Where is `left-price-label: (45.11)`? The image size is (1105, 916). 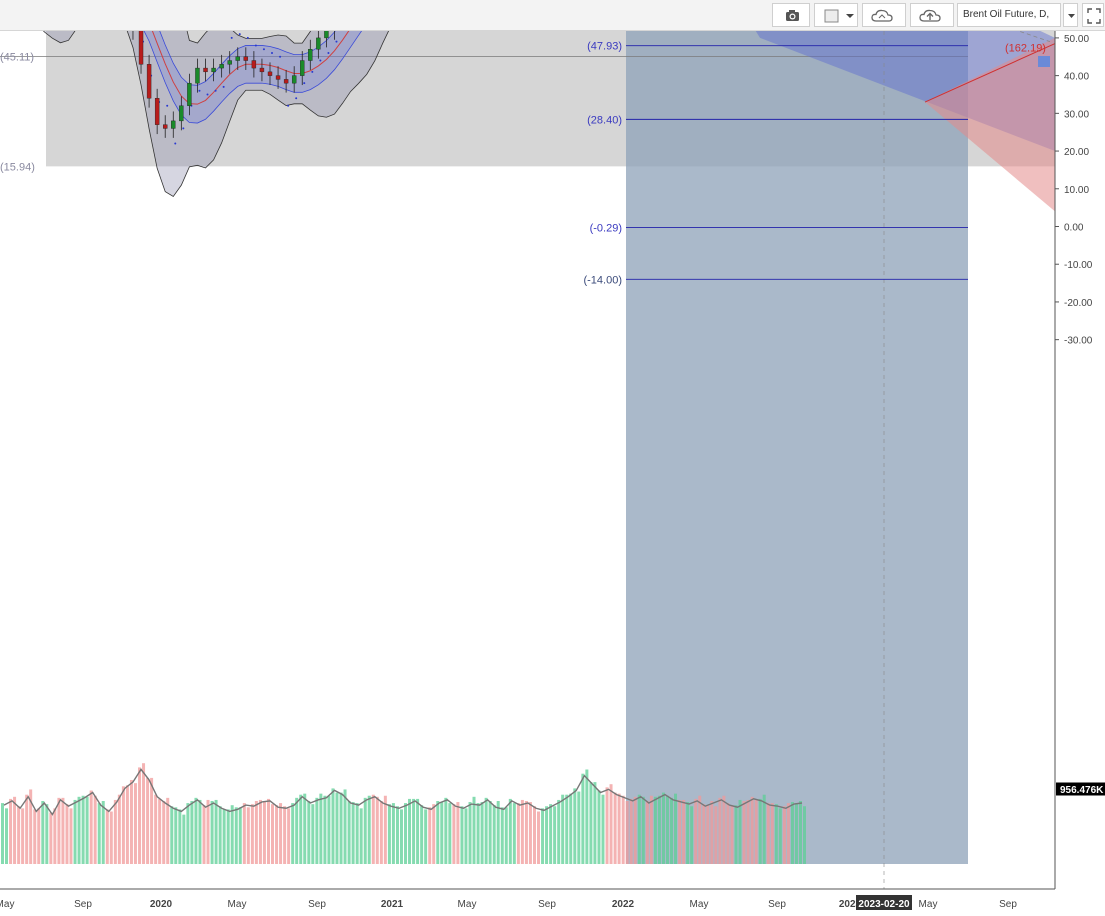
left-price-label: (45.11) is located at coordinates (17, 57).